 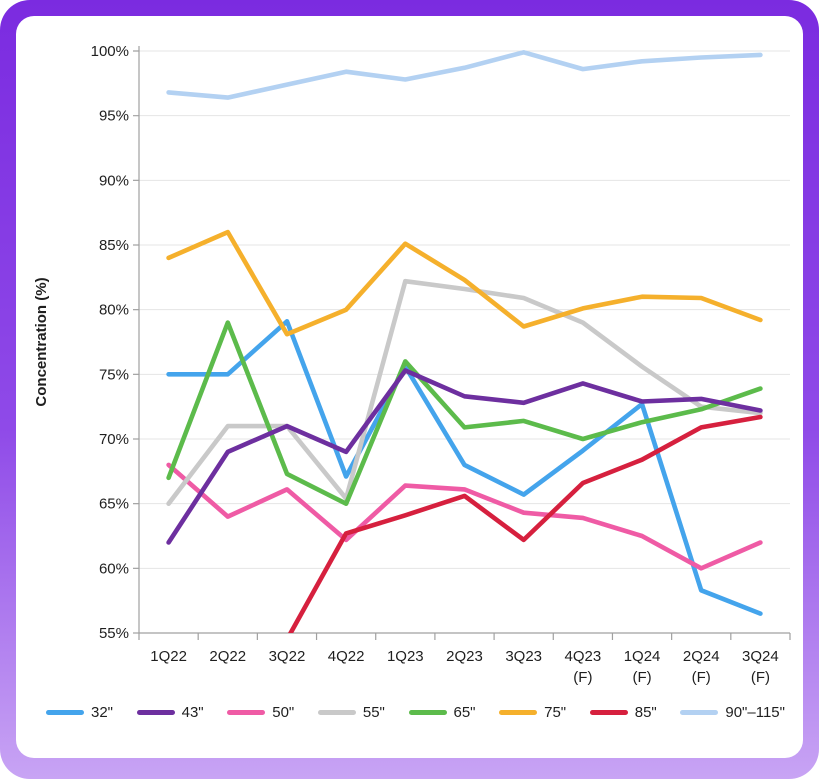 I want to click on legend: 32" 43" 50" 55" 65" 75" 85" 90"–115", so click(x=409, y=707).